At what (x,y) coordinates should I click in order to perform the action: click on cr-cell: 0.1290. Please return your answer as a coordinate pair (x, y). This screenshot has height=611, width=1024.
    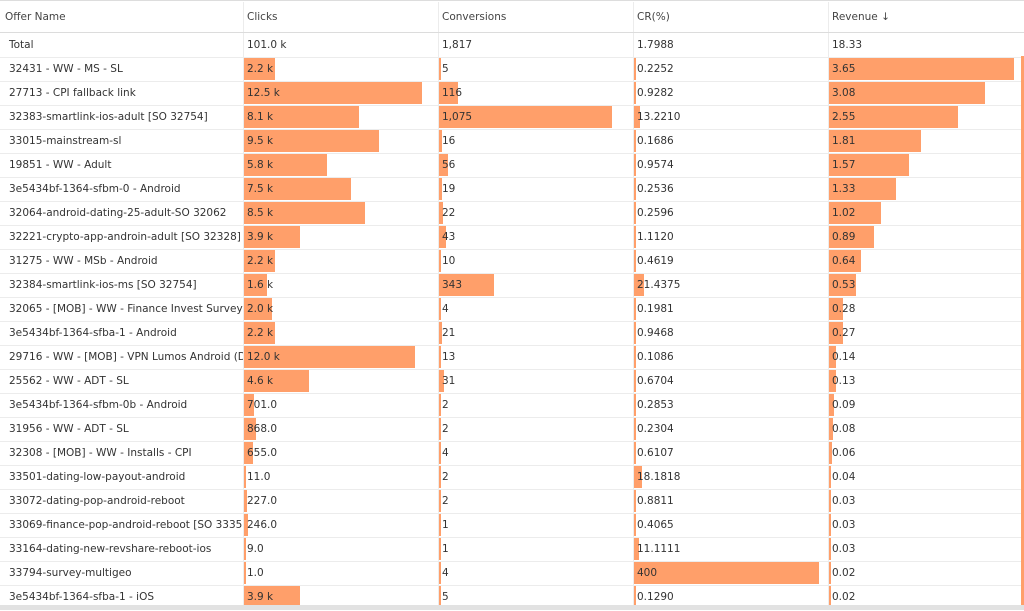
    Looking at the image, I should click on (731, 597).